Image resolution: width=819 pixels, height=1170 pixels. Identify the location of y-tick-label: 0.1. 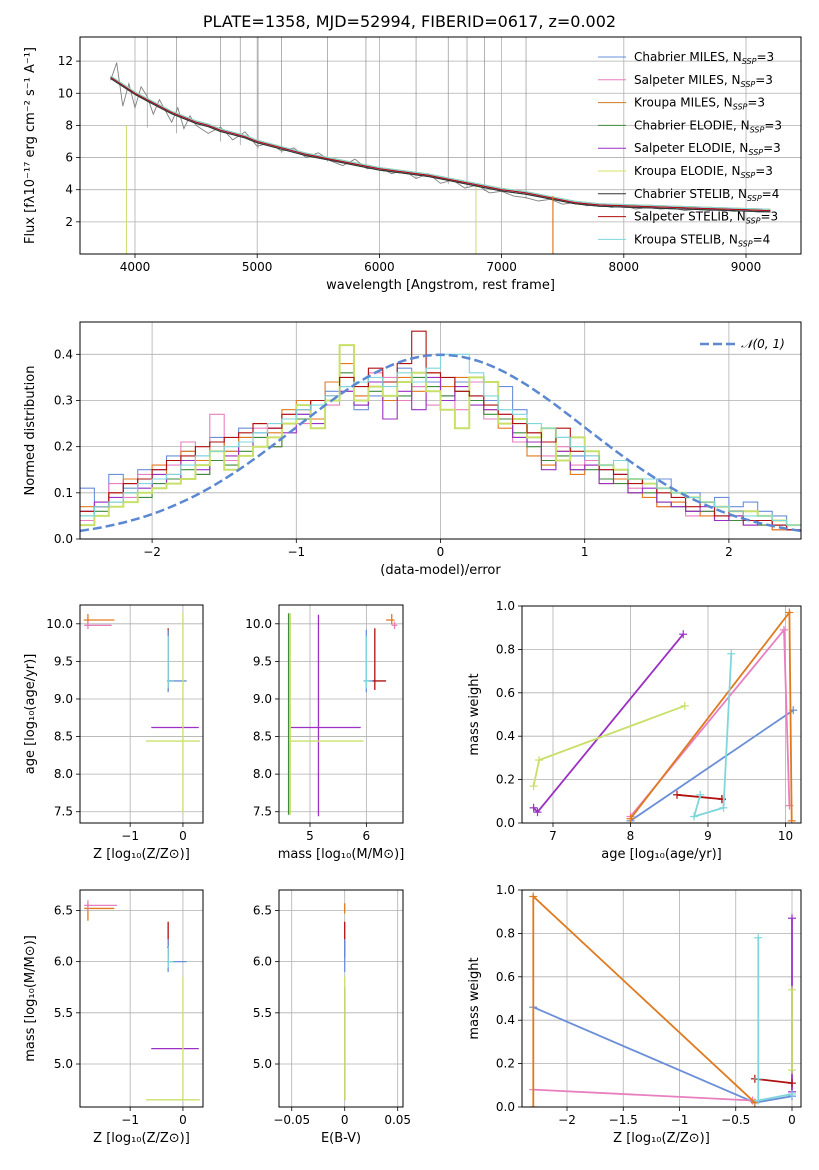
(63, 493).